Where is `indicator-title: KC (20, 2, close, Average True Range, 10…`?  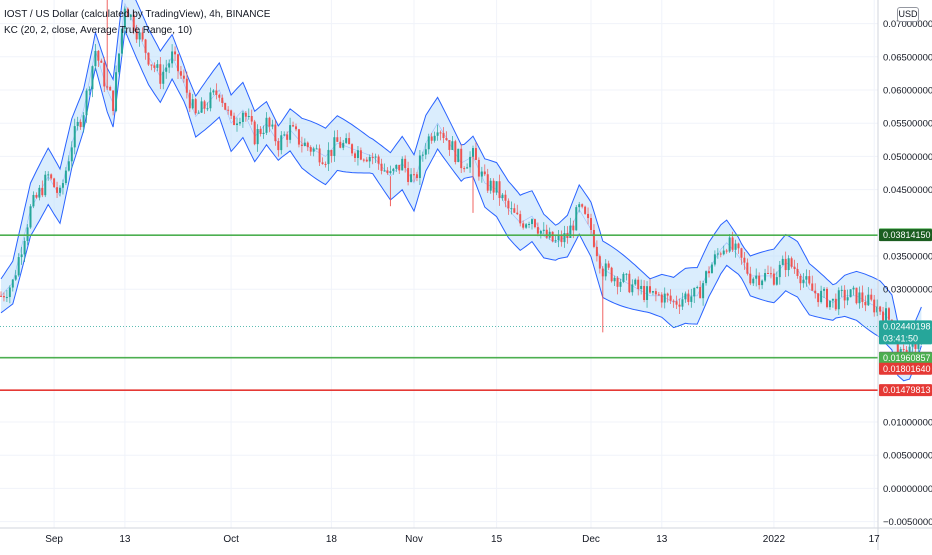
indicator-title: KC (20, 2, close, Average True Range, 10… is located at coordinates (98, 30).